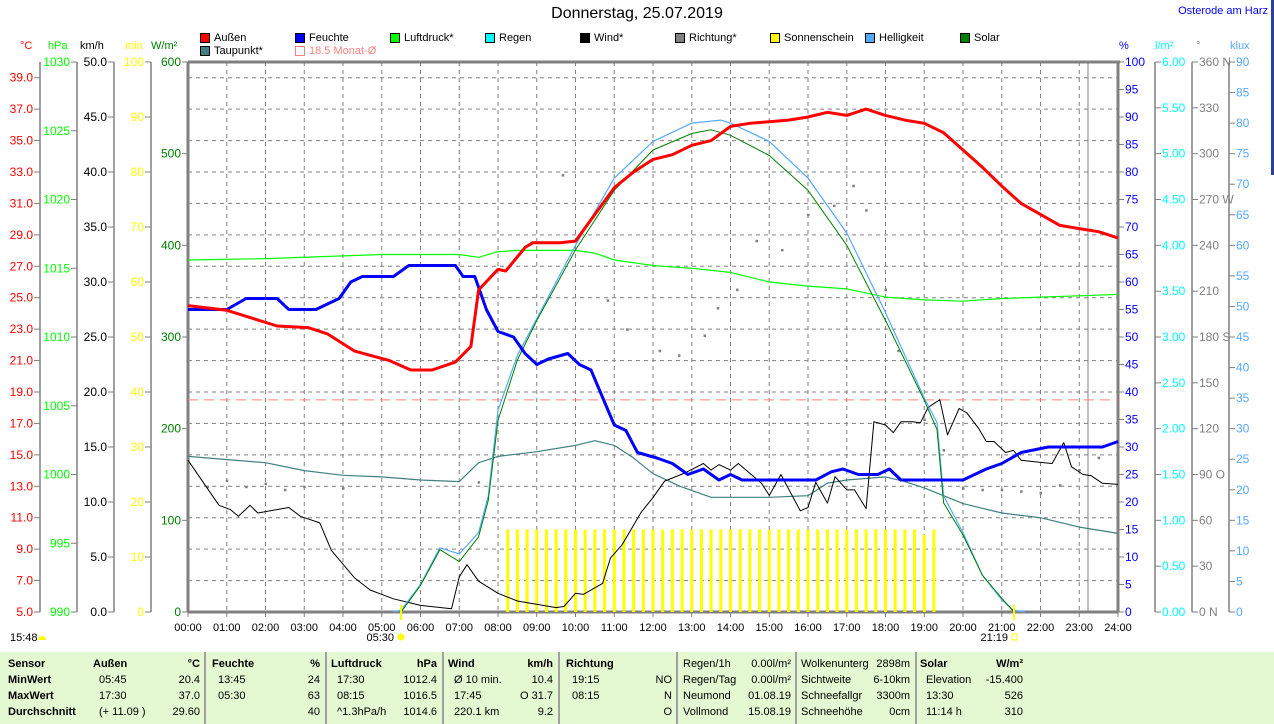 The width and height of the screenshot is (1274, 724). I want to click on x-tick-label: 20:00, so click(963, 628).